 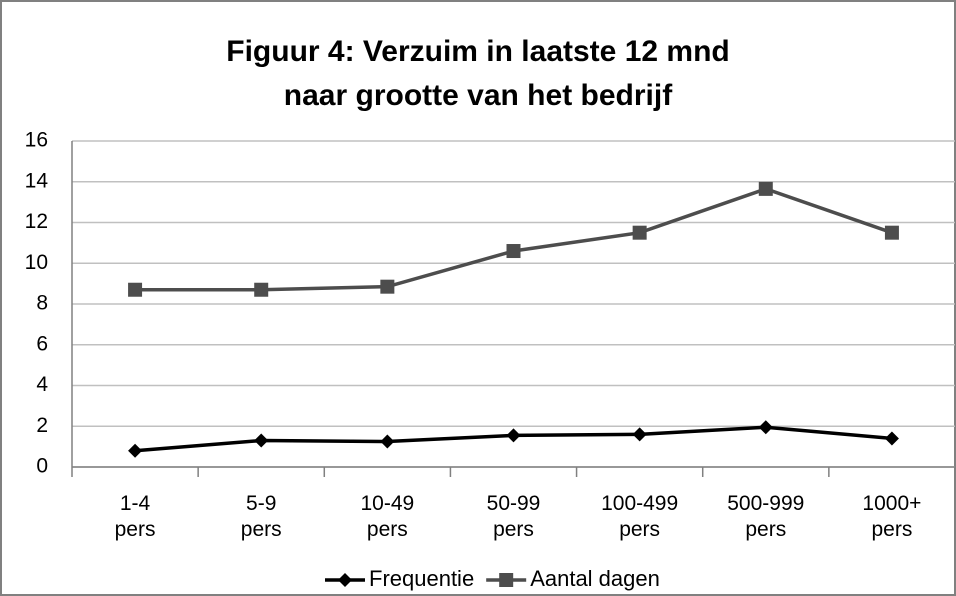 I want to click on x-tick-label: 100-499 pers, so click(x=640, y=516).